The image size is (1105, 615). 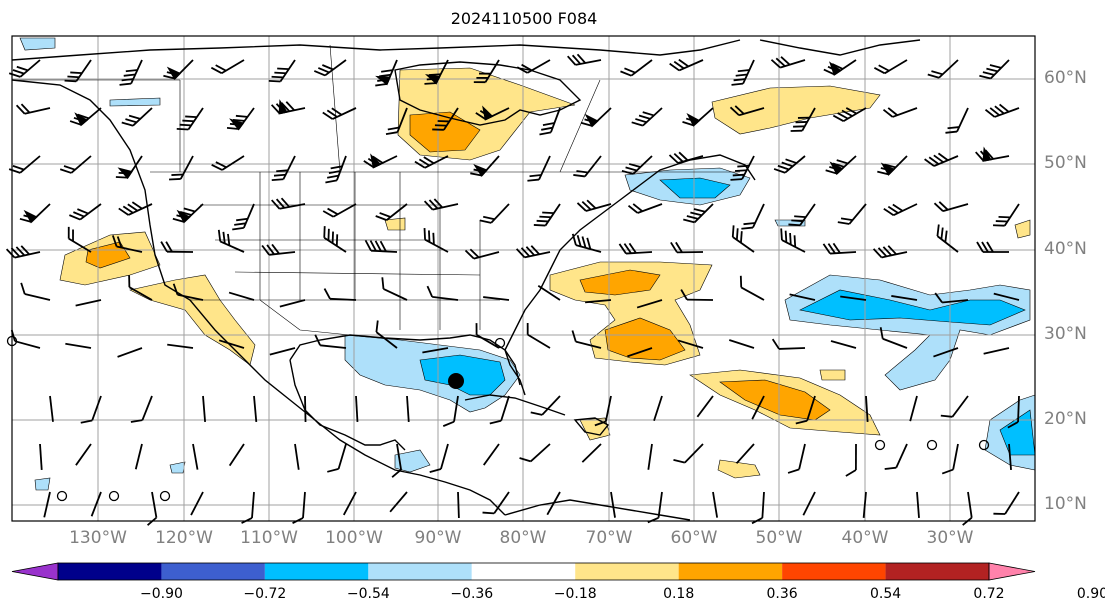 I want to click on lat-label-30N: 30°N, so click(x=1065, y=334).